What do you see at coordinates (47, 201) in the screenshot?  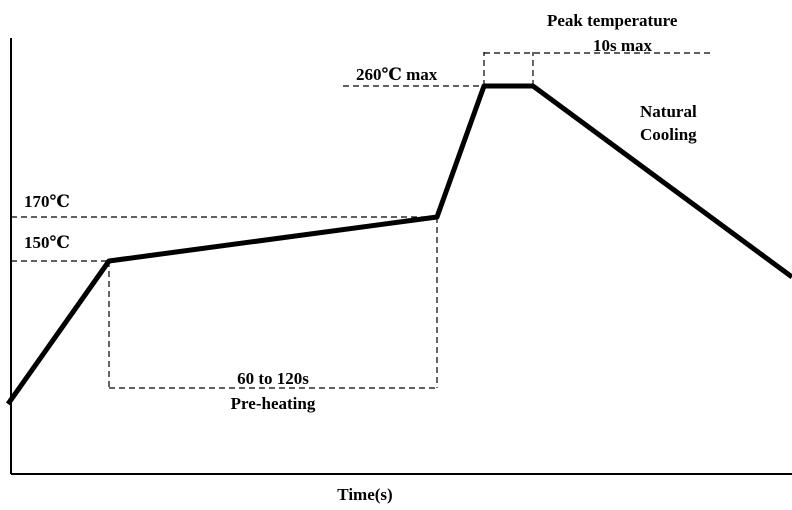 I see `label-170: 170℃` at bounding box center [47, 201].